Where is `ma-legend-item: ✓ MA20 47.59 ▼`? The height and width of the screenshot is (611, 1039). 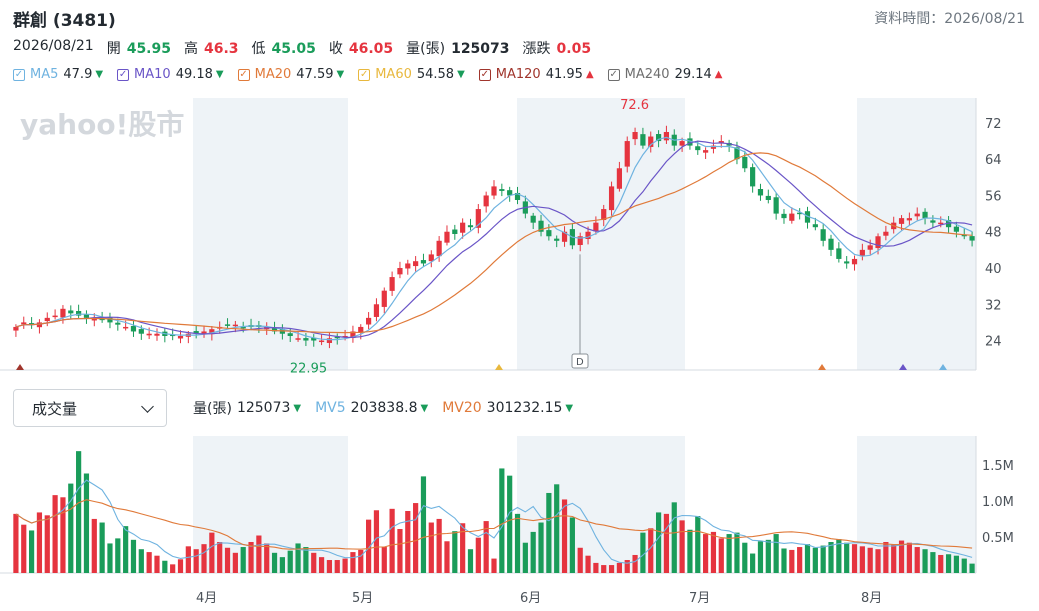 ma-legend-item: ✓ MA20 47.59 ▼ is located at coordinates (290, 74).